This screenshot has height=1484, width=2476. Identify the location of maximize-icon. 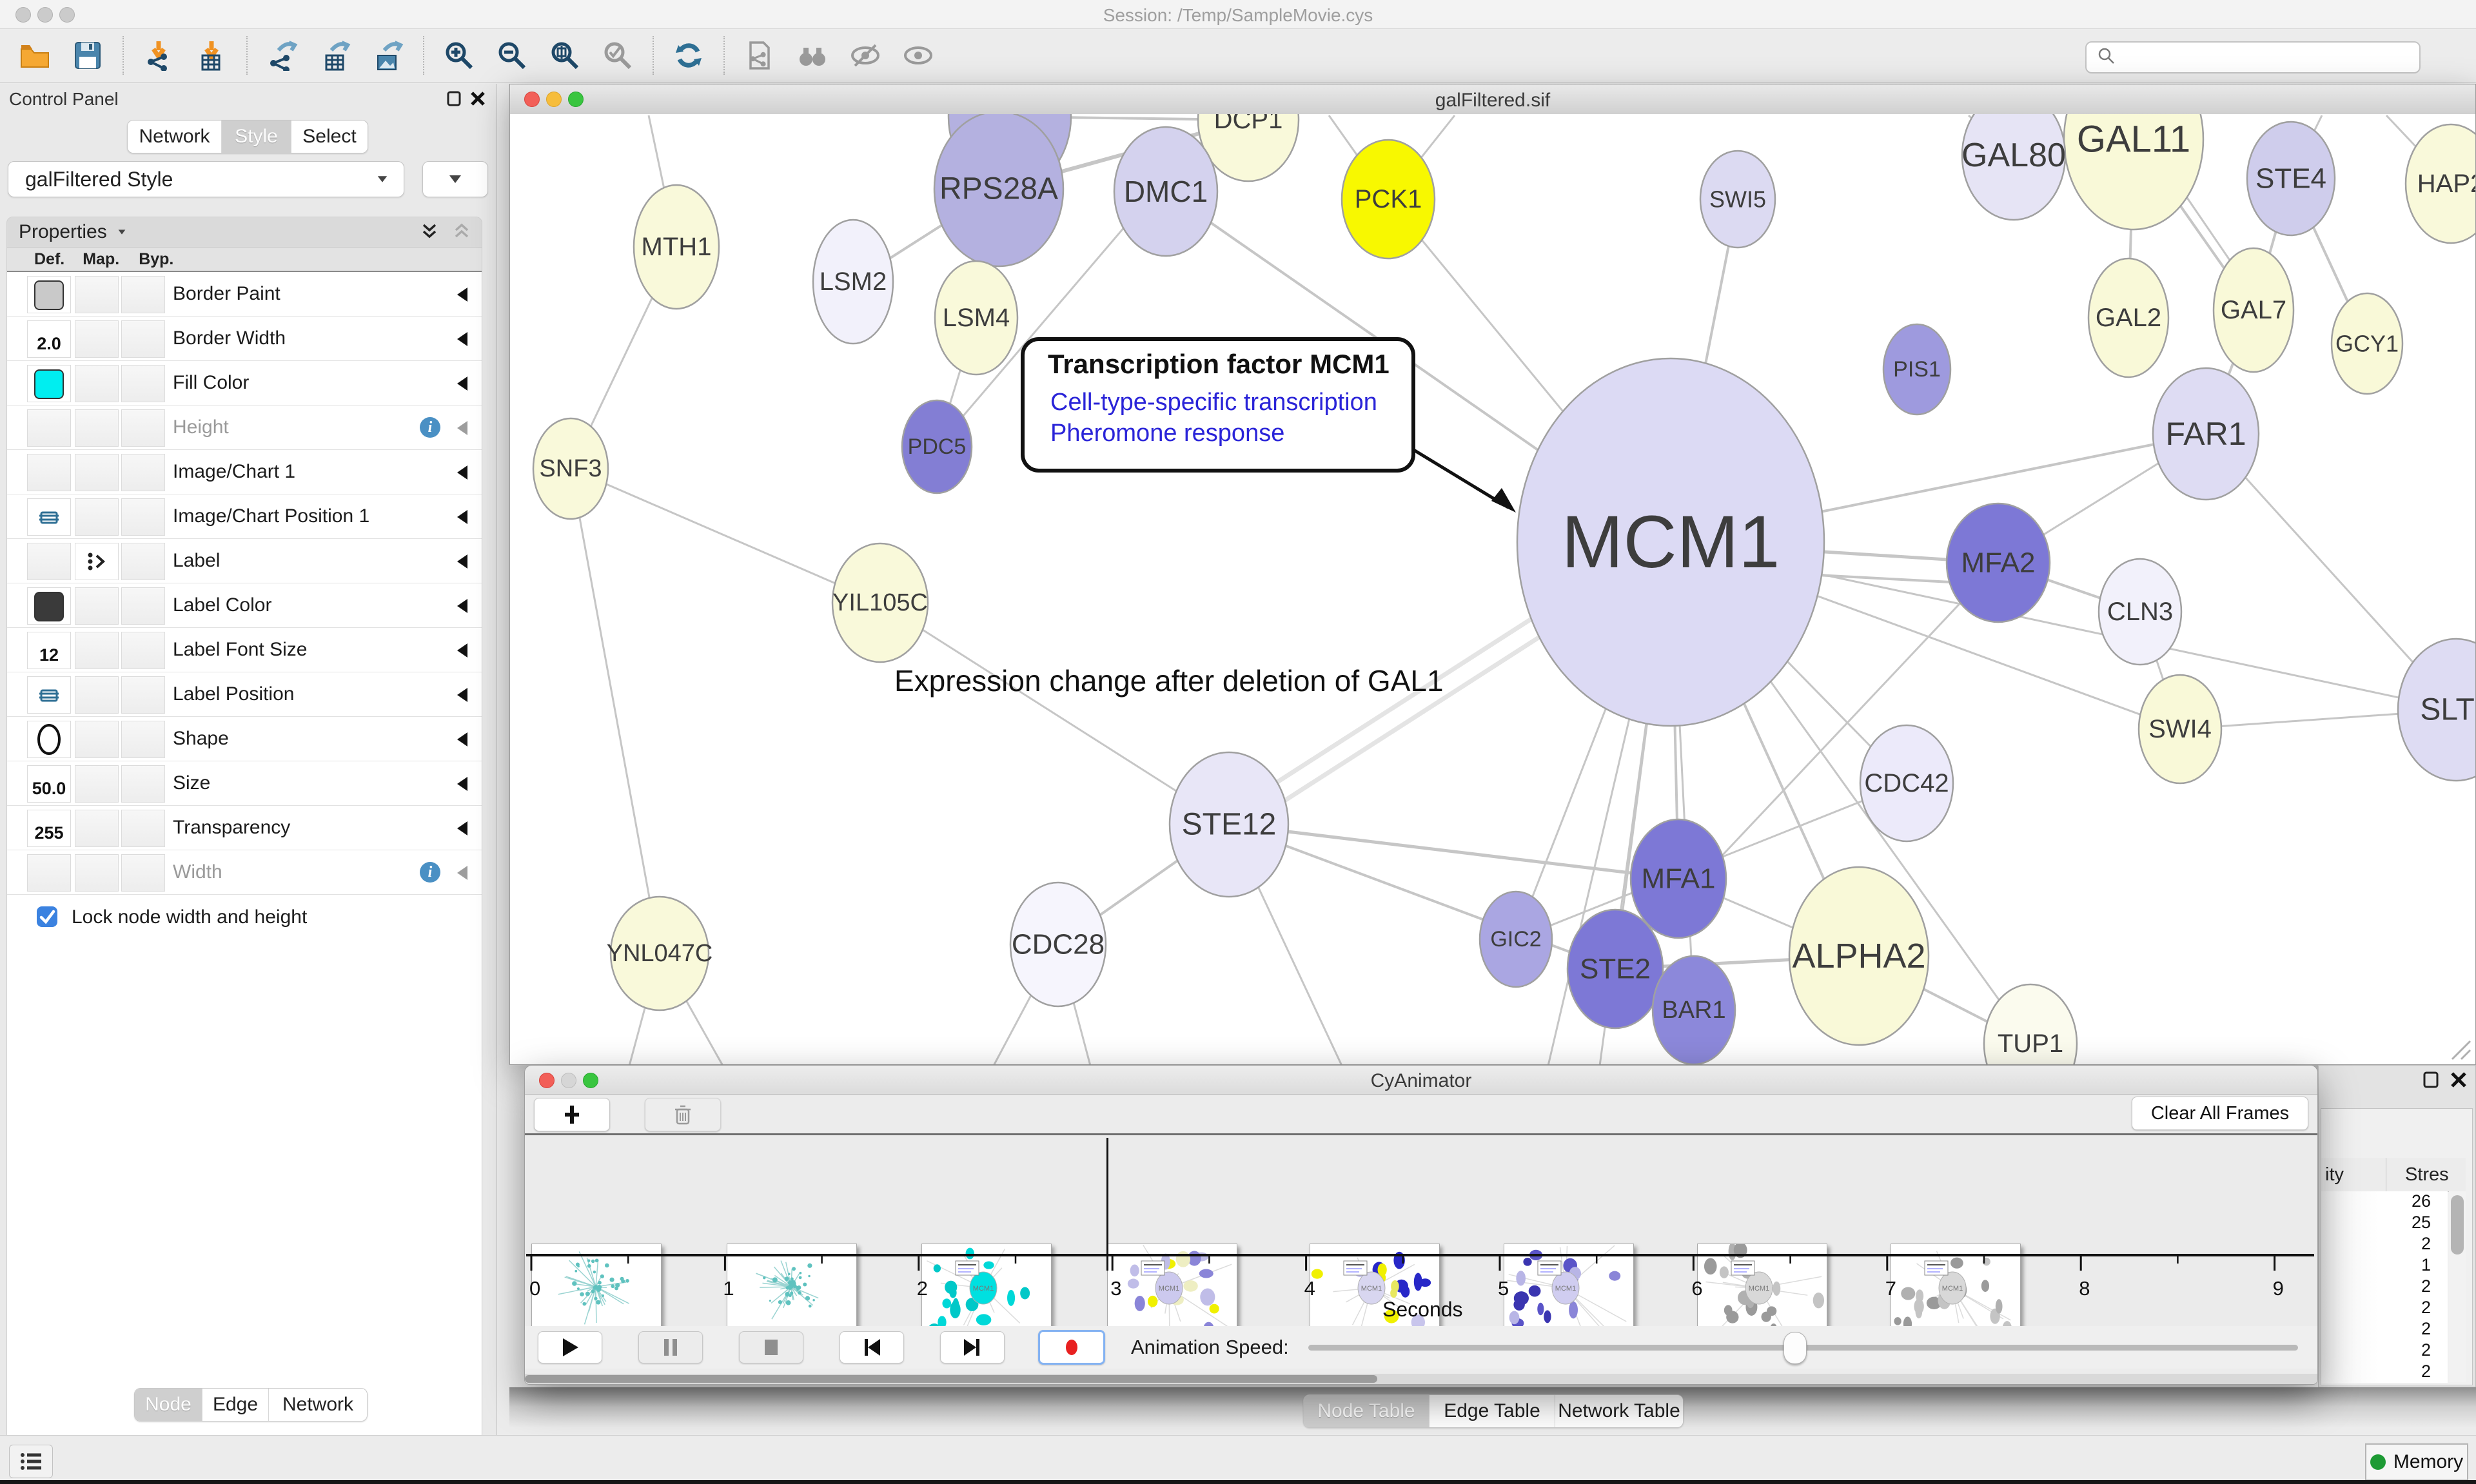
(590, 1080).